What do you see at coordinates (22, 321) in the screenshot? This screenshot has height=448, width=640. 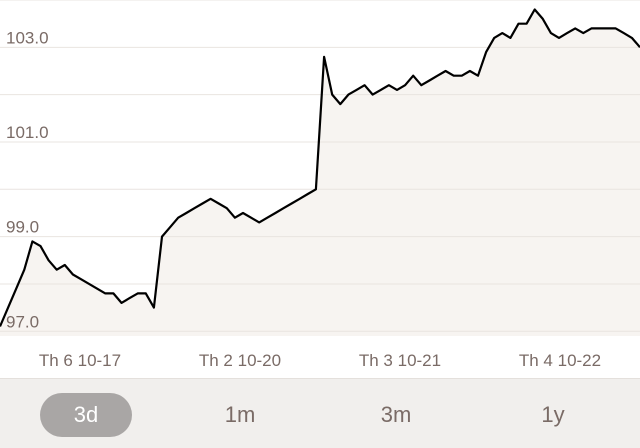 I see `y-tick-label: 97.0` at bounding box center [22, 321].